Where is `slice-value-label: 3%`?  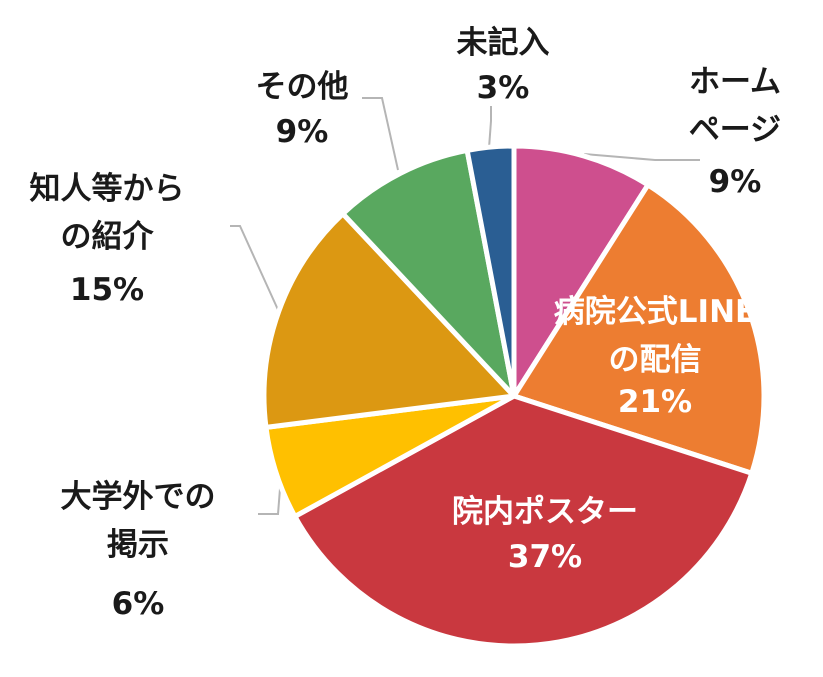
slice-value-label: 3% is located at coordinates (503, 88).